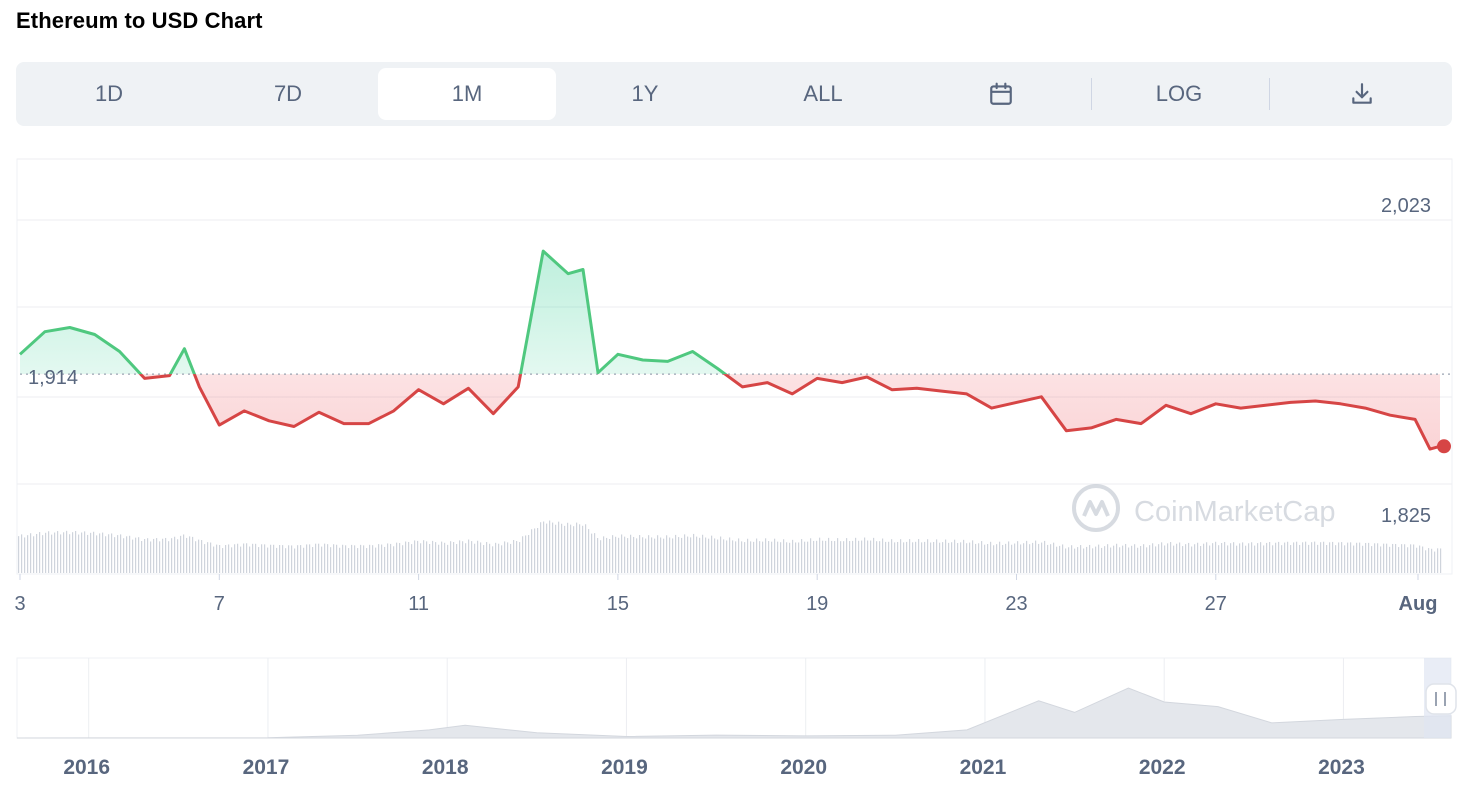 This screenshot has height=808, width=1470. What do you see at coordinates (1179, 93) in the screenshot?
I see `log-scale-button: LOG` at bounding box center [1179, 93].